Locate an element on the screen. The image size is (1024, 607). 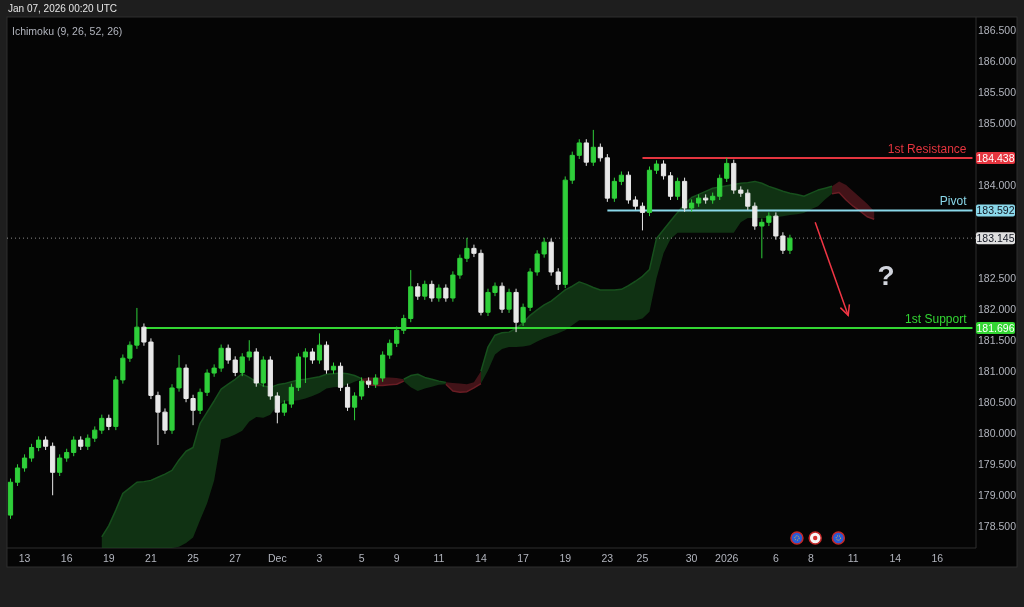
series-label: Pivot is located at coordinates (953, 201).